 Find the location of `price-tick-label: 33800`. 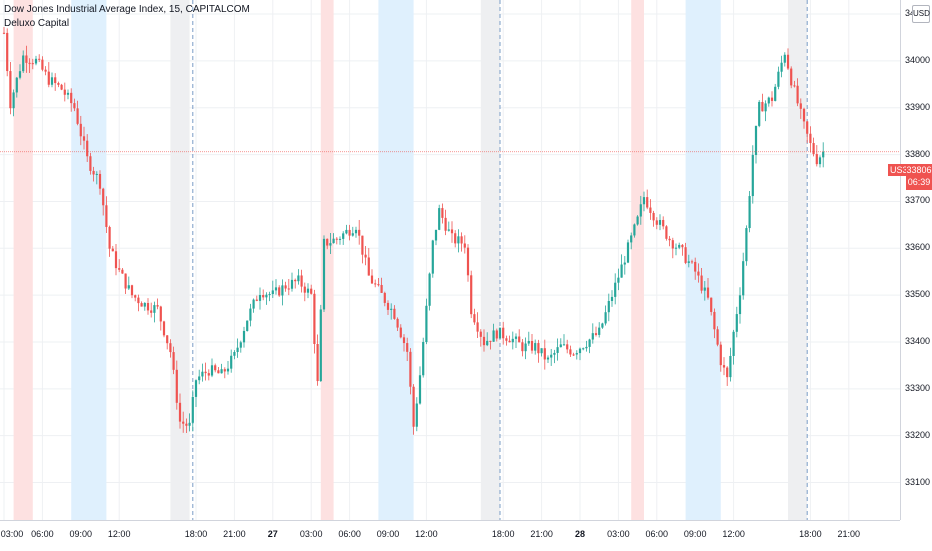

price-tick-label: 33800 is located at coordinates (918, 153).